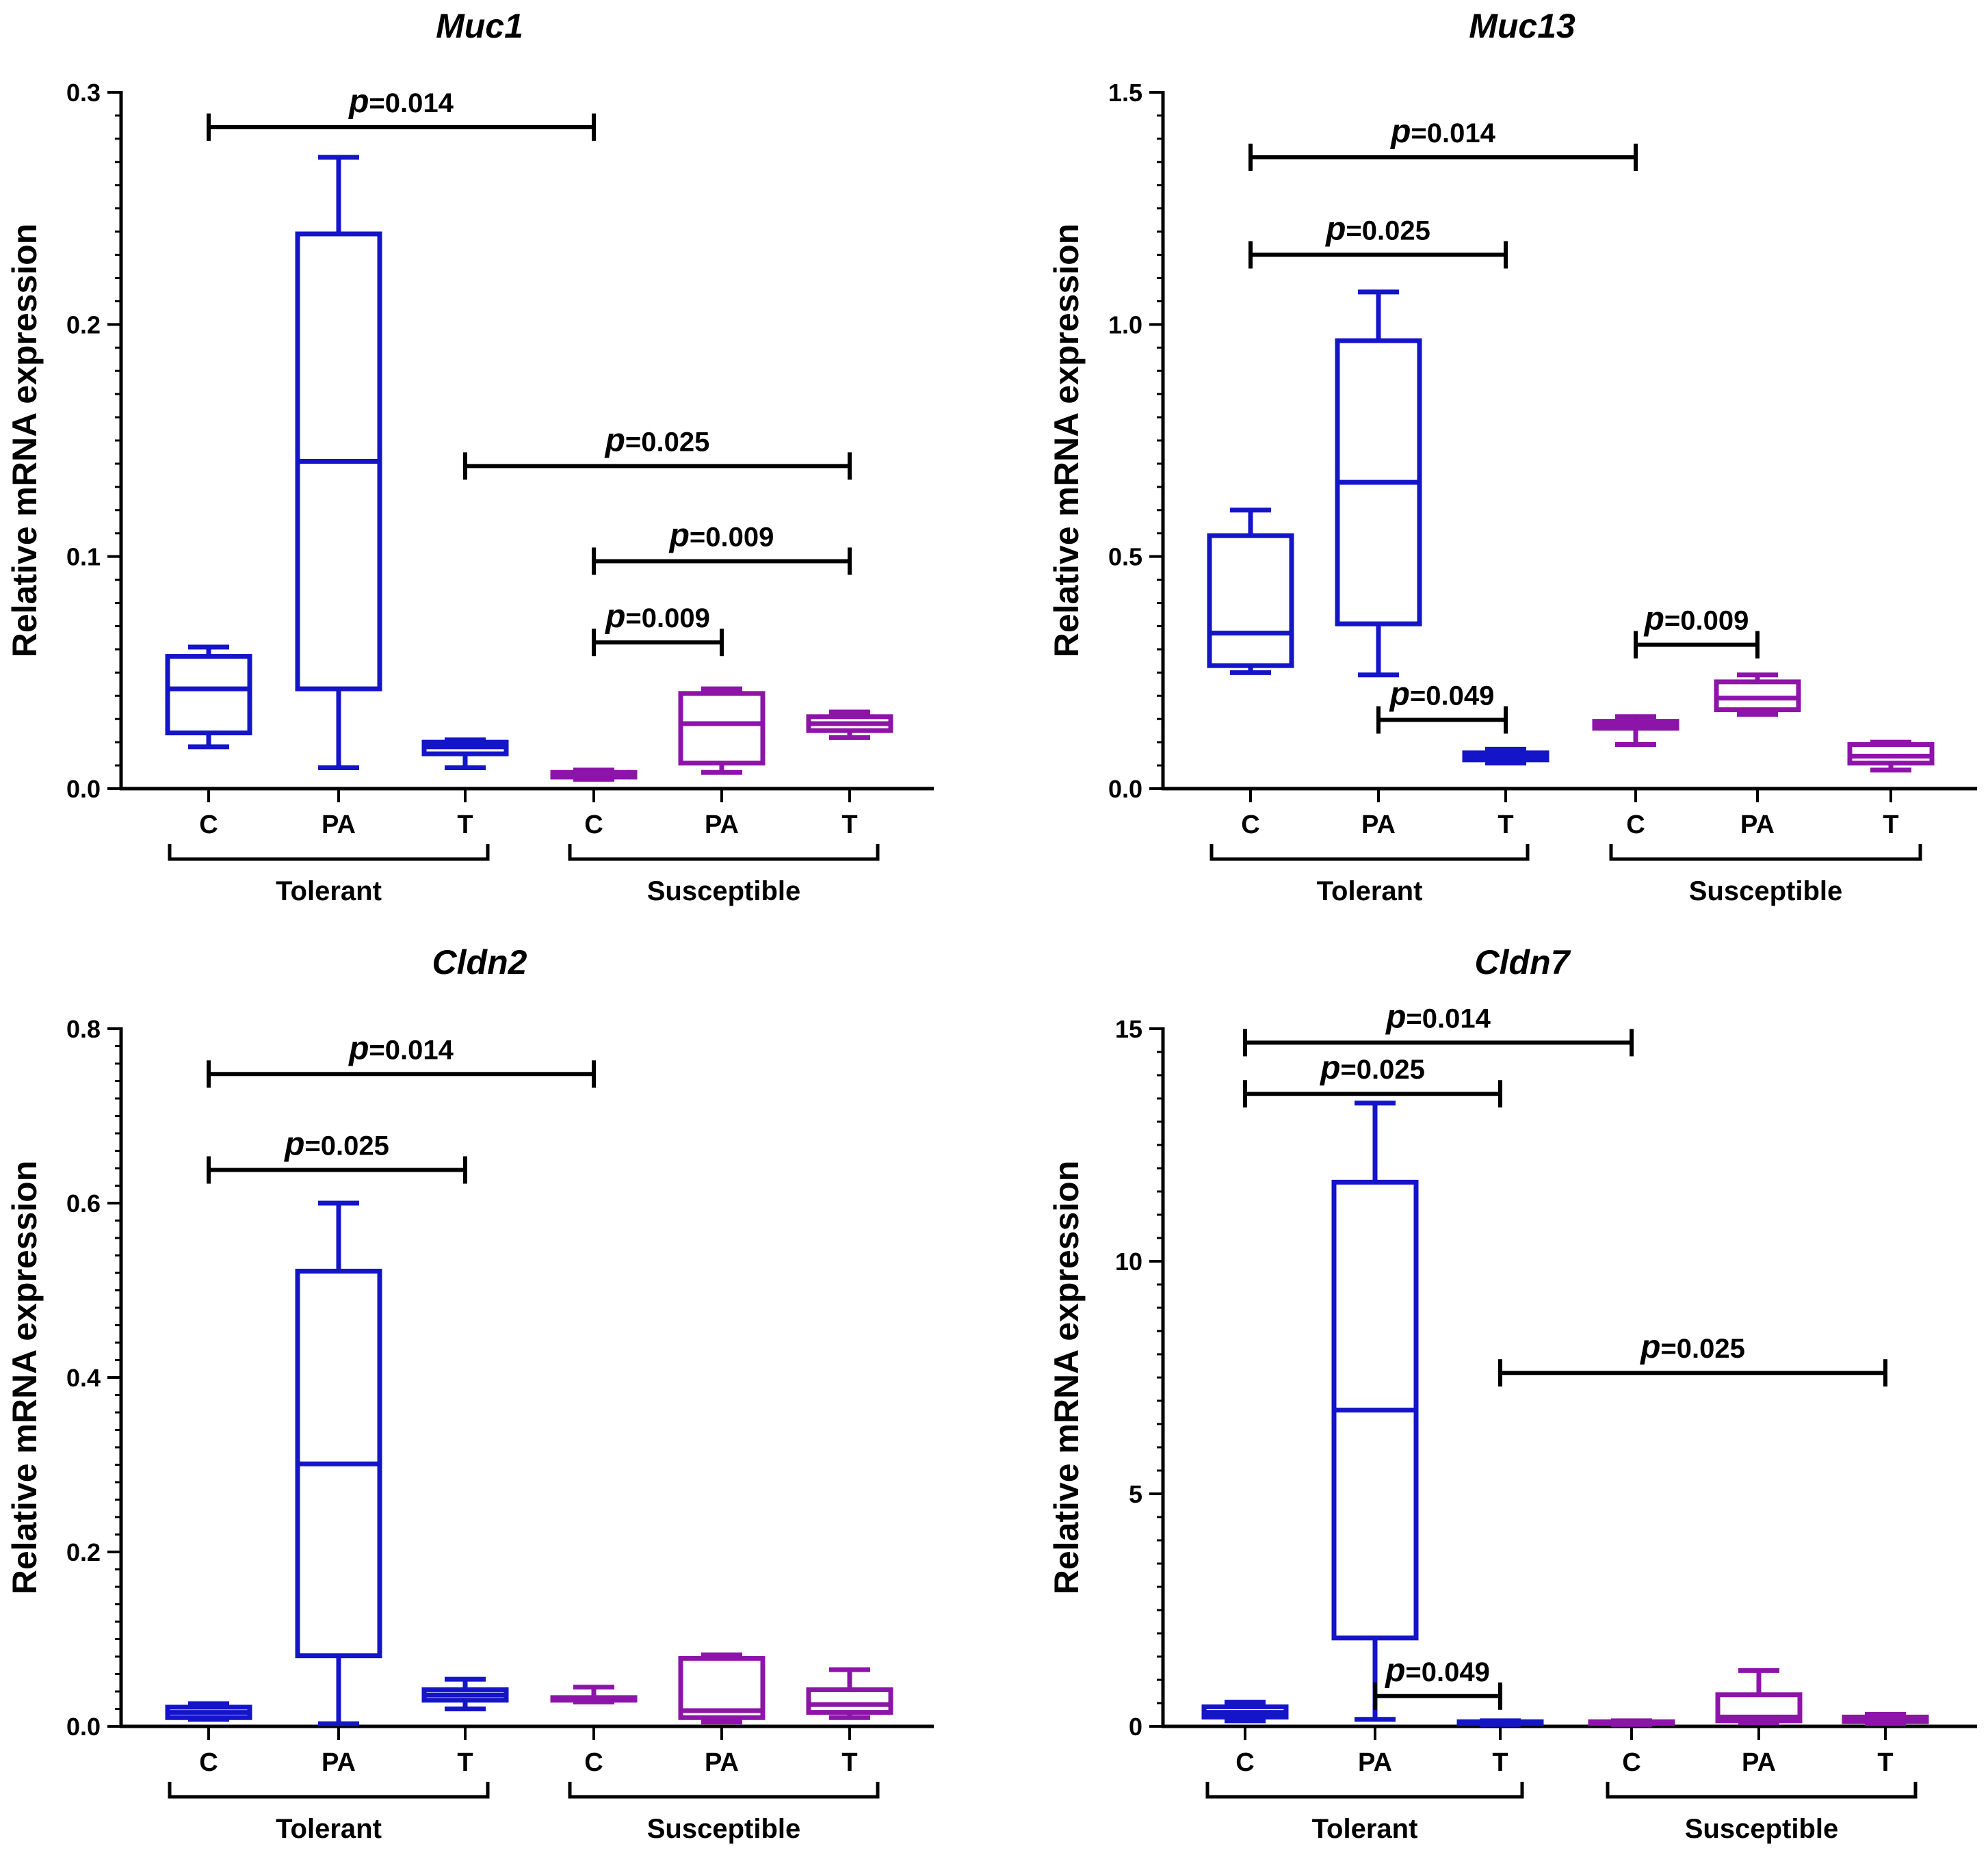 The height and width of the screenshot is (1857, 1988). What do you see at coordinates (25, 441) in the screenshot?
I see `panel-1-y-axis-label: Relative mRNA expression` at bounding box center [25, 441].